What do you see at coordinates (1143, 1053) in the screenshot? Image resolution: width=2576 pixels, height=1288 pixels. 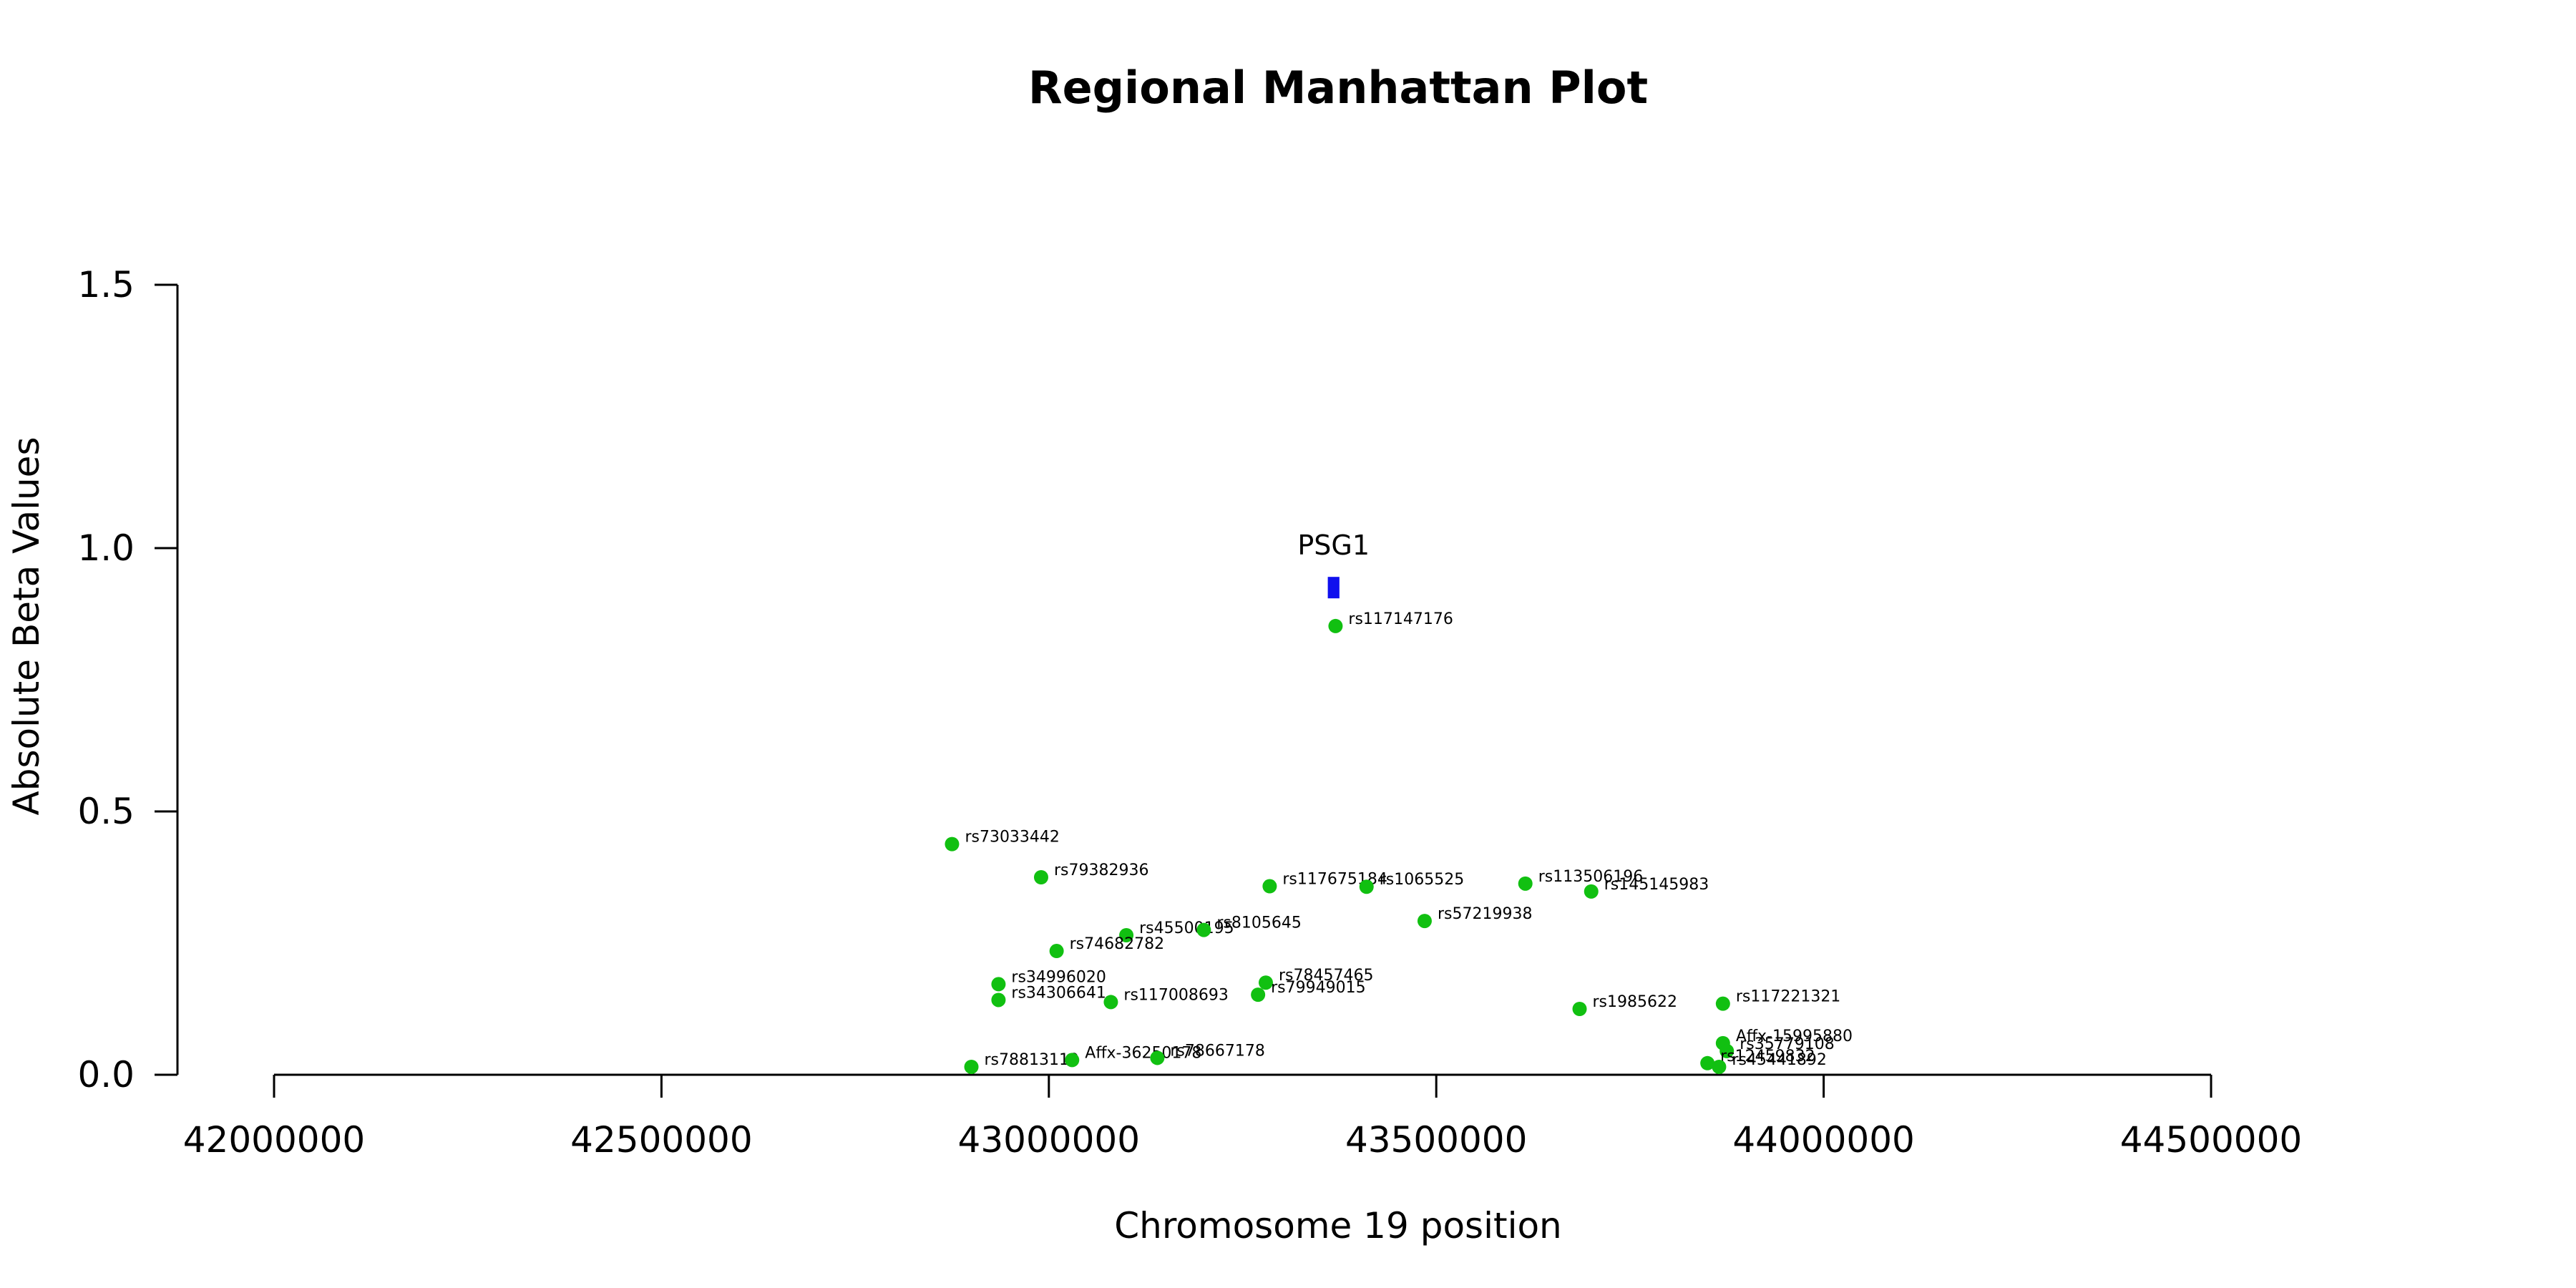 I see `snp-label: Affx-36250178` at bounding box center [1143, 1053].